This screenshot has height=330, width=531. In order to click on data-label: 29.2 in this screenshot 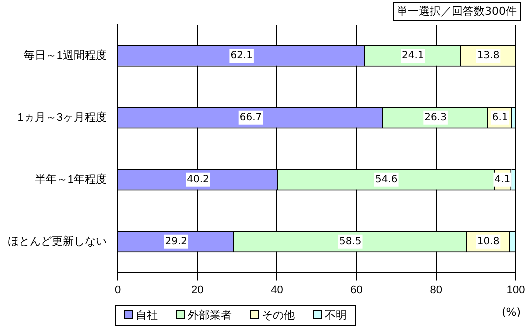, I will do `click(176, 242)`.